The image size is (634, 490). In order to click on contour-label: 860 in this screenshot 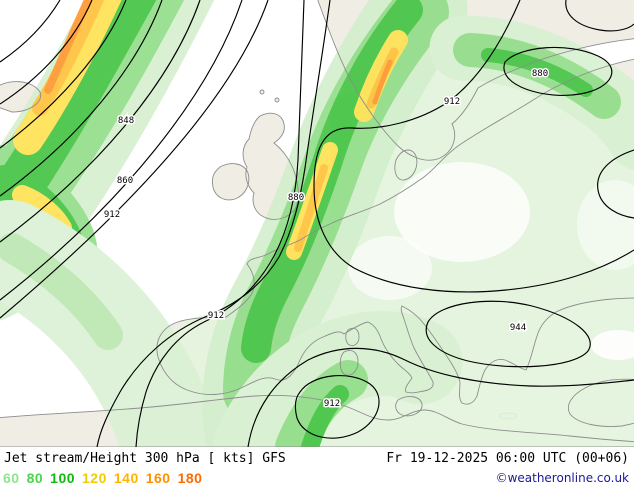, I will do `click(125, 181)`.